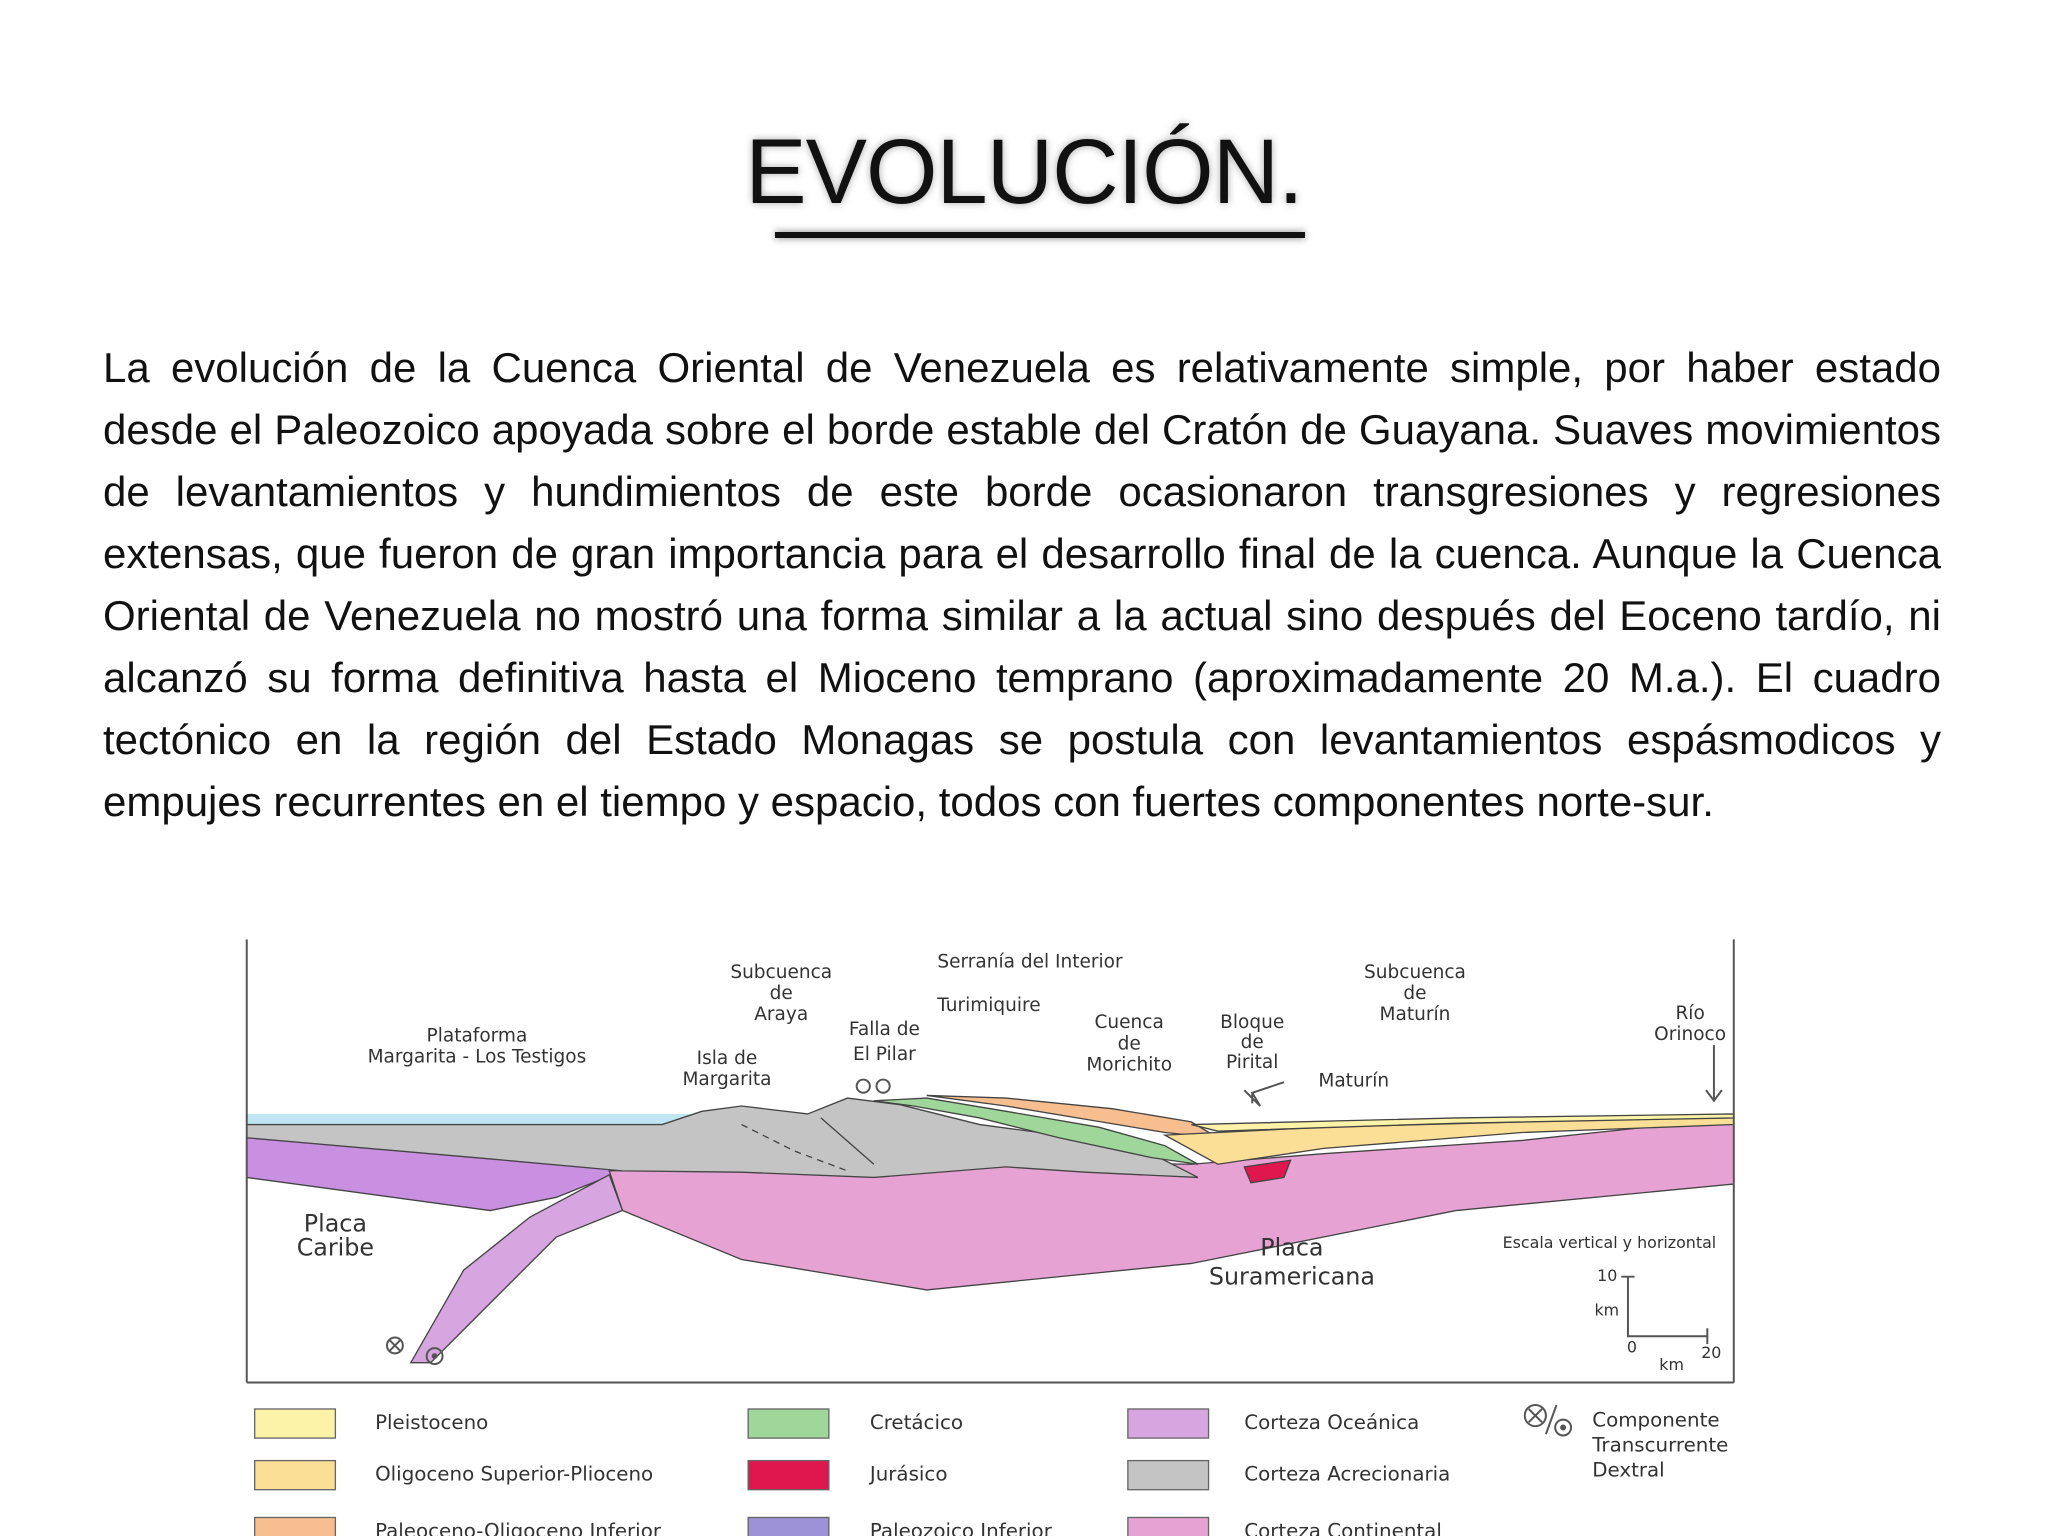  I want to click on diagram-label: Bloque, so click(1252, 1022).